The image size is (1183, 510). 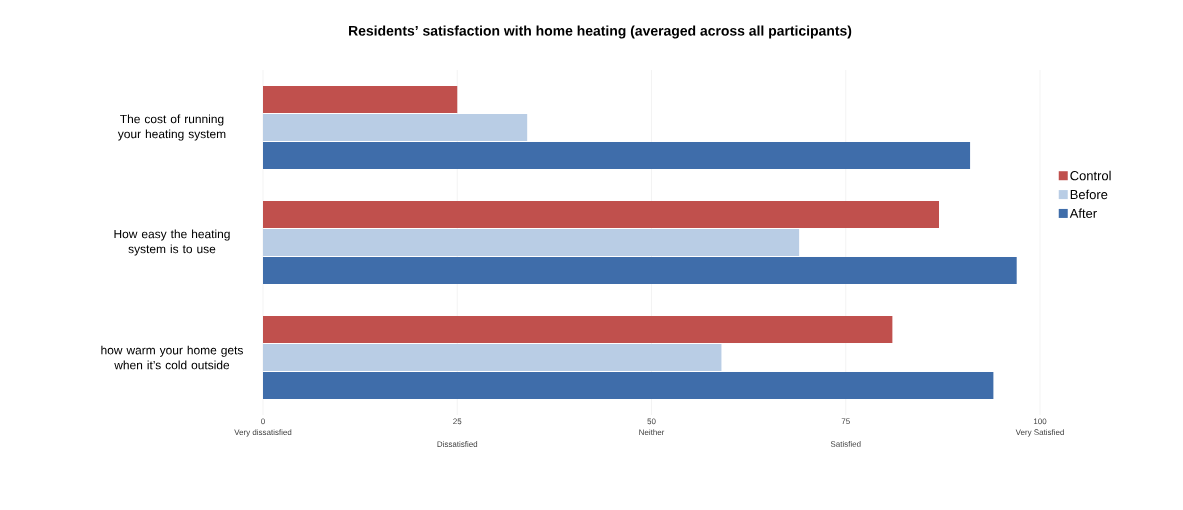 What do you see at coordinates (1090, 175) in the screenshot?
I see `legend-label: Control` at bounding box center [1090, 175].